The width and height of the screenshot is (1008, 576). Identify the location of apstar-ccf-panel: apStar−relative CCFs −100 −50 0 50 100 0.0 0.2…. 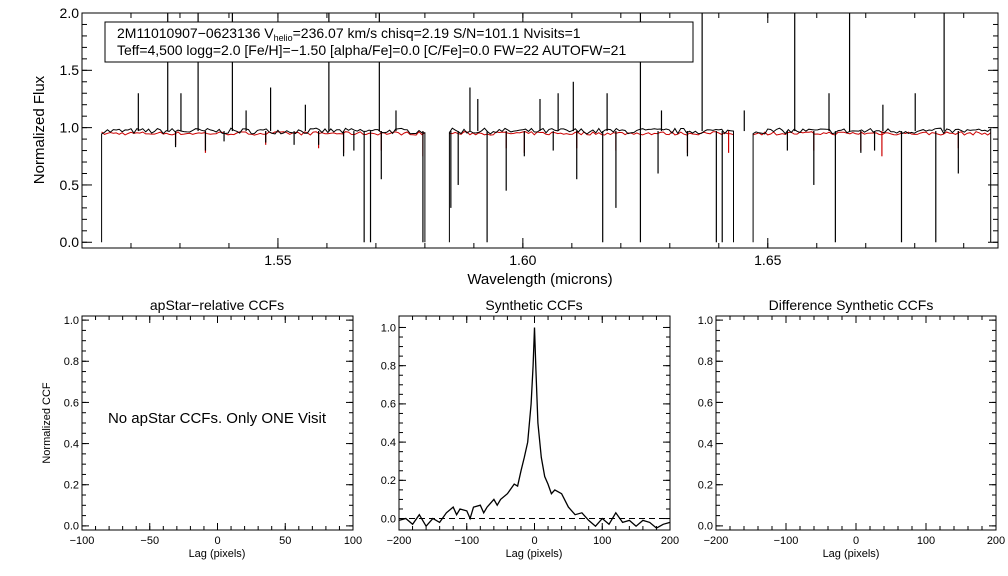
(201, 428).